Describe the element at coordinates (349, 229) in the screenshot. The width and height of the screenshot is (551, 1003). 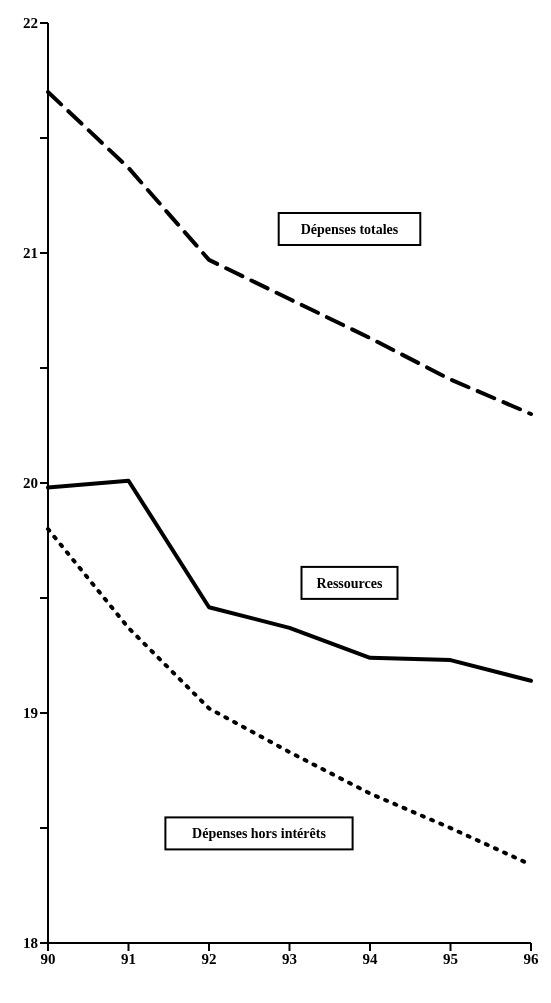
I see `name-box: Dépenses totales` at that location.